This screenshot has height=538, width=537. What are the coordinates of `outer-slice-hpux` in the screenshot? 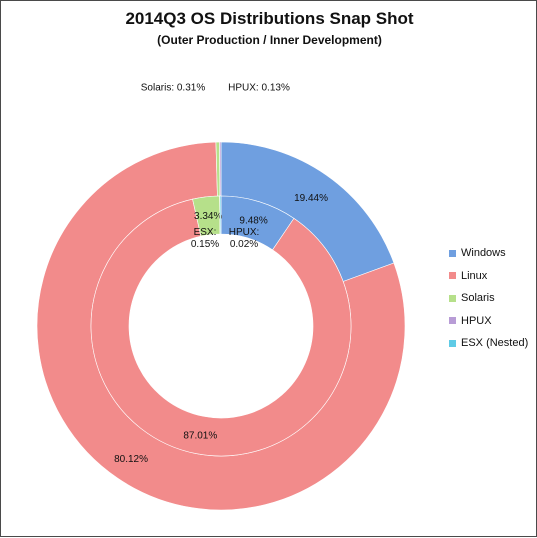 It's located at (220, 169).